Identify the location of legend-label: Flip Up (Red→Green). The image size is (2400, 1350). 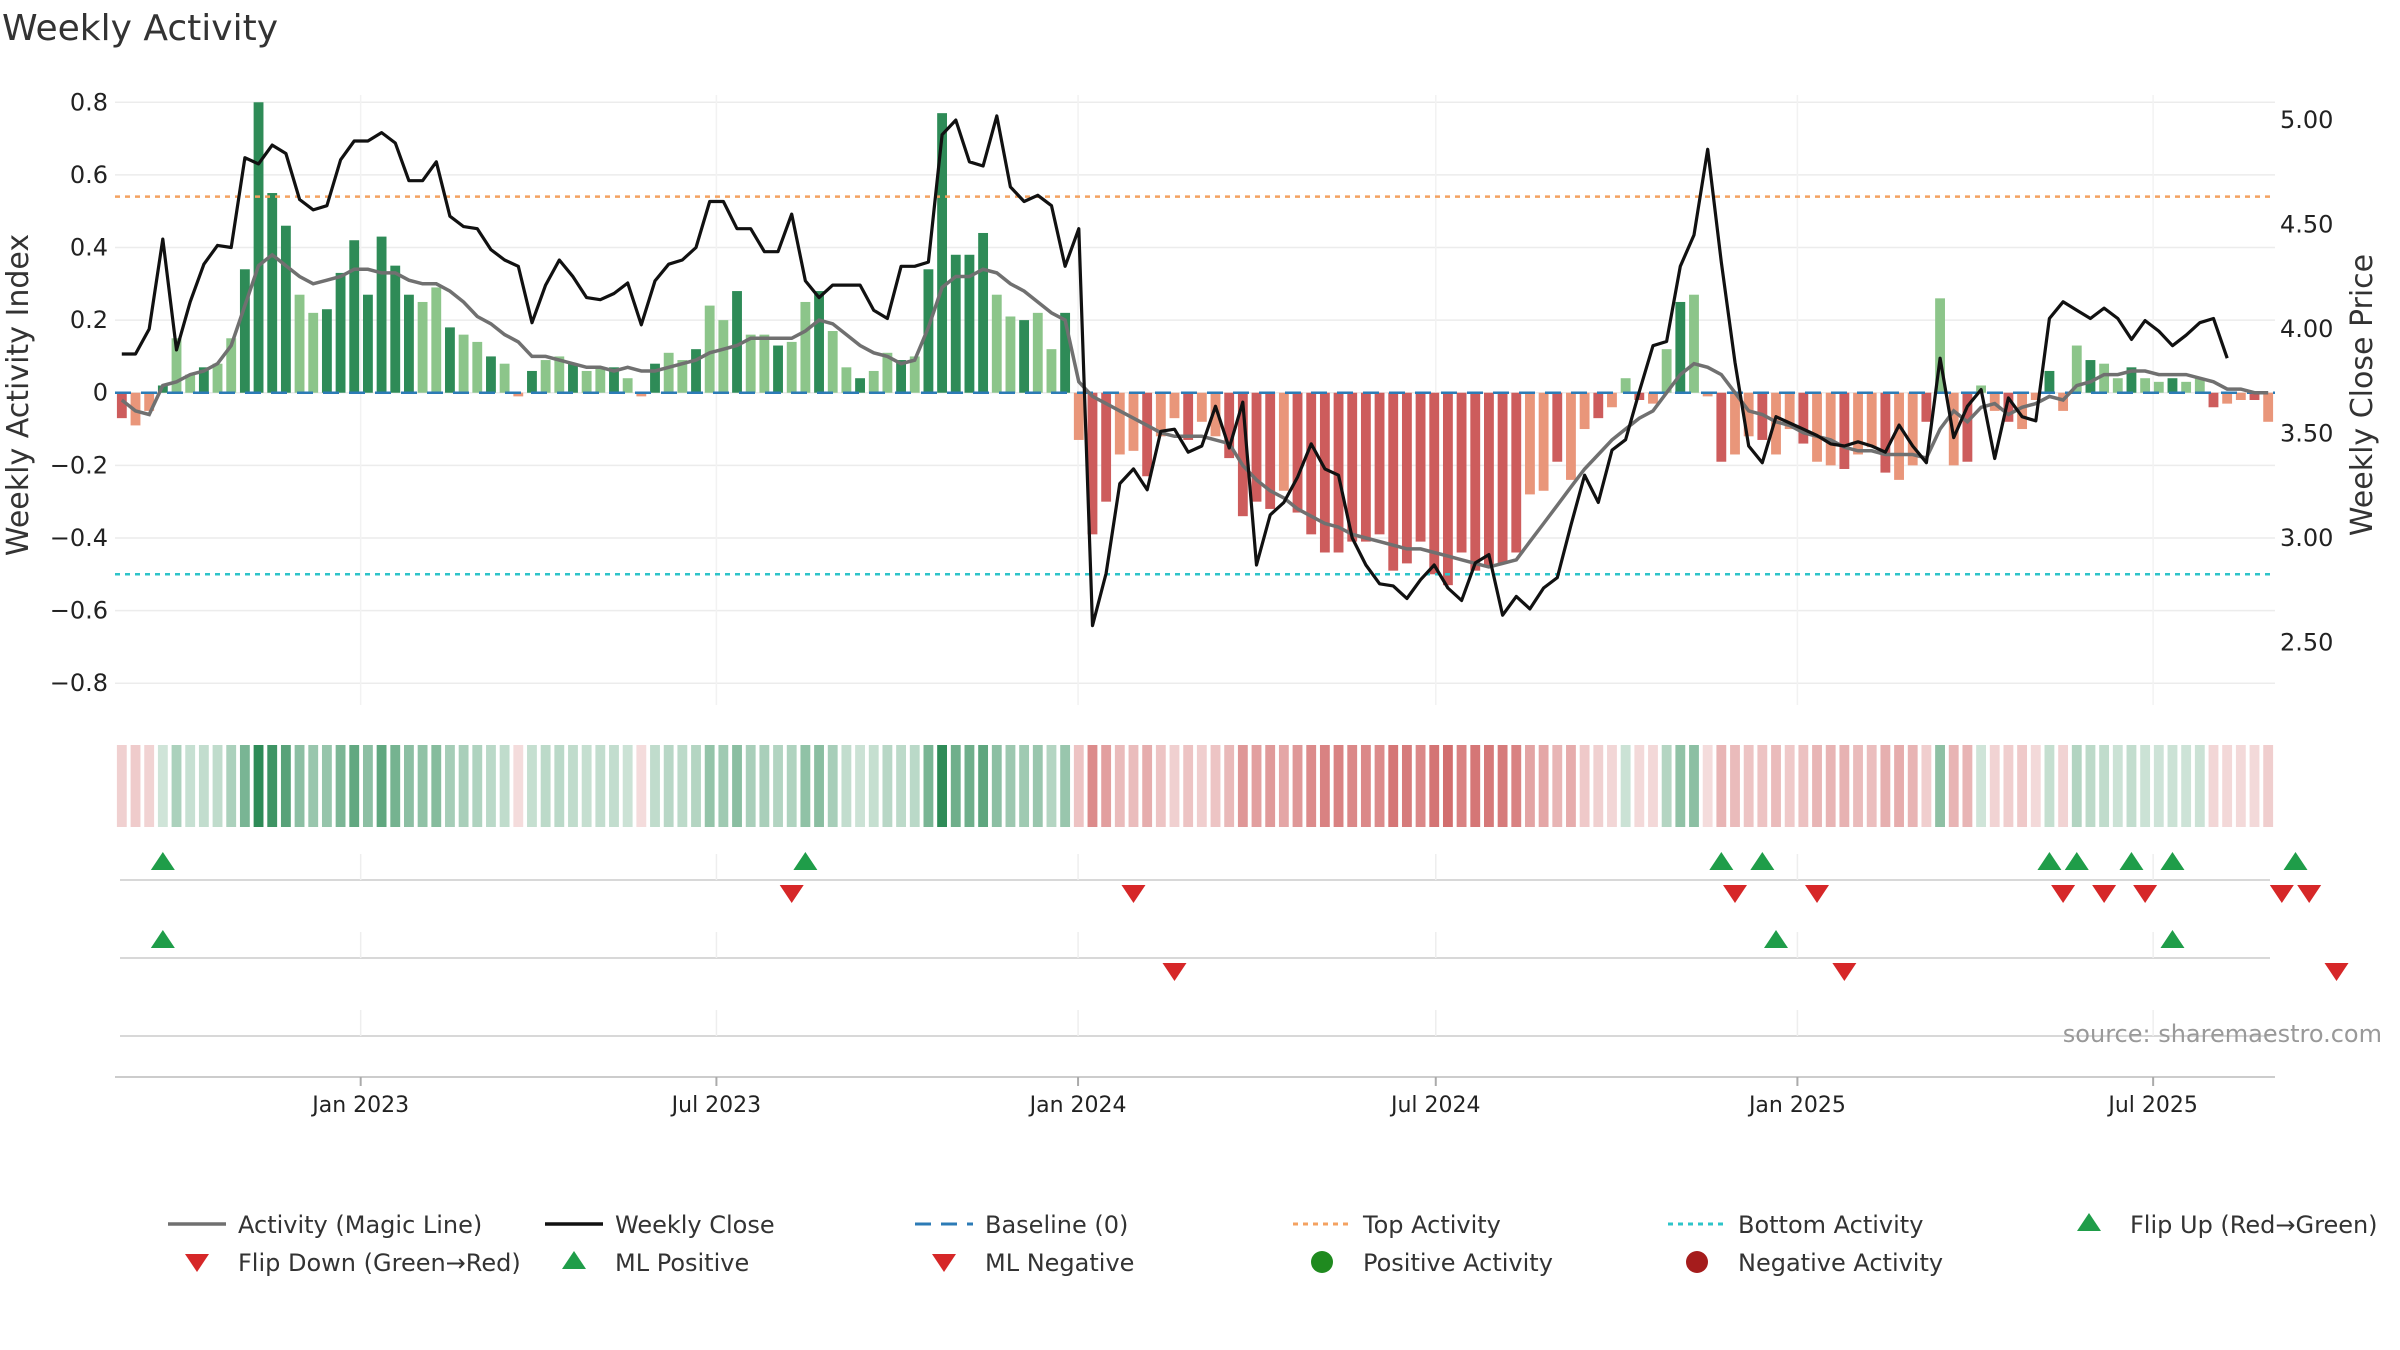
(2254, 1225).